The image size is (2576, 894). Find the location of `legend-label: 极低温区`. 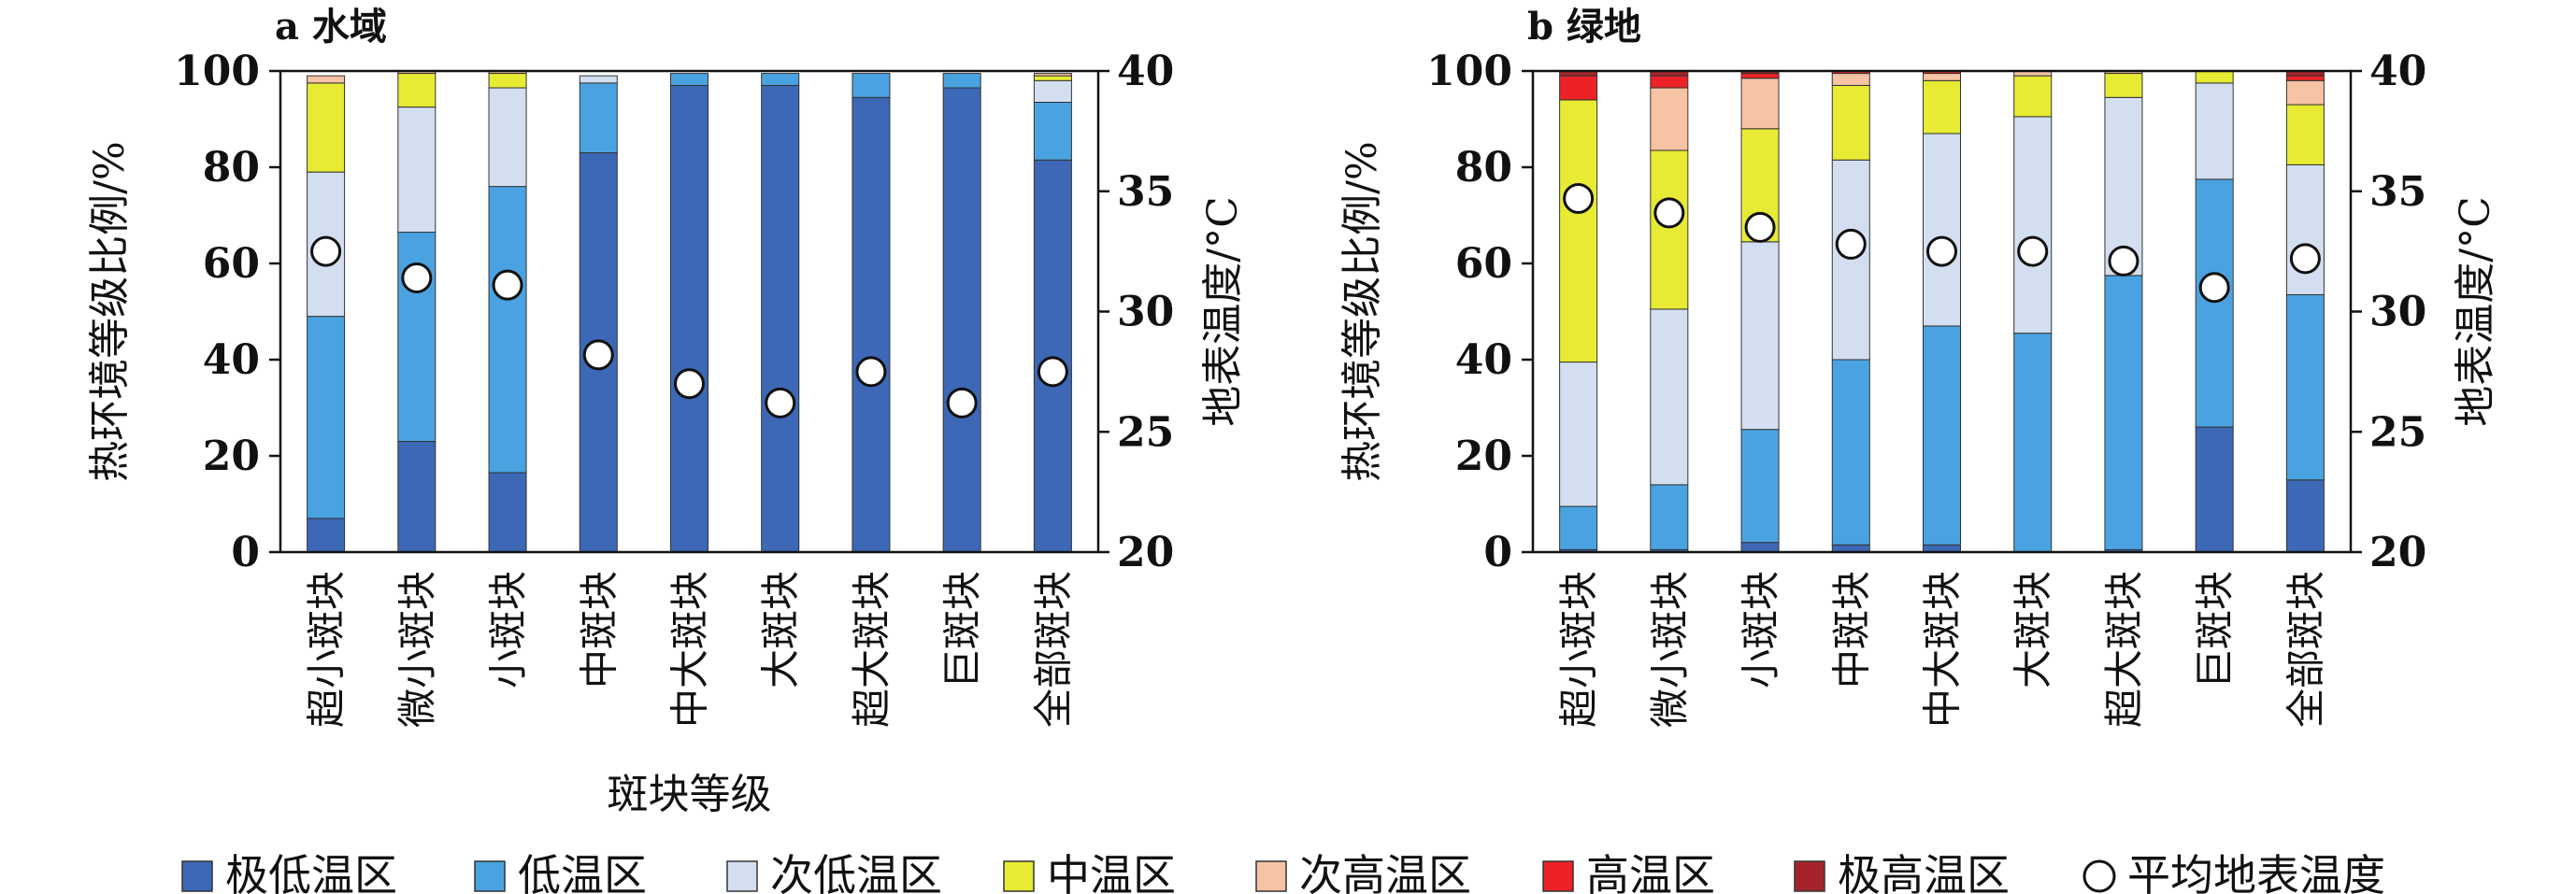

legend-label: 极低温区 is located at coordinates (311, 872).